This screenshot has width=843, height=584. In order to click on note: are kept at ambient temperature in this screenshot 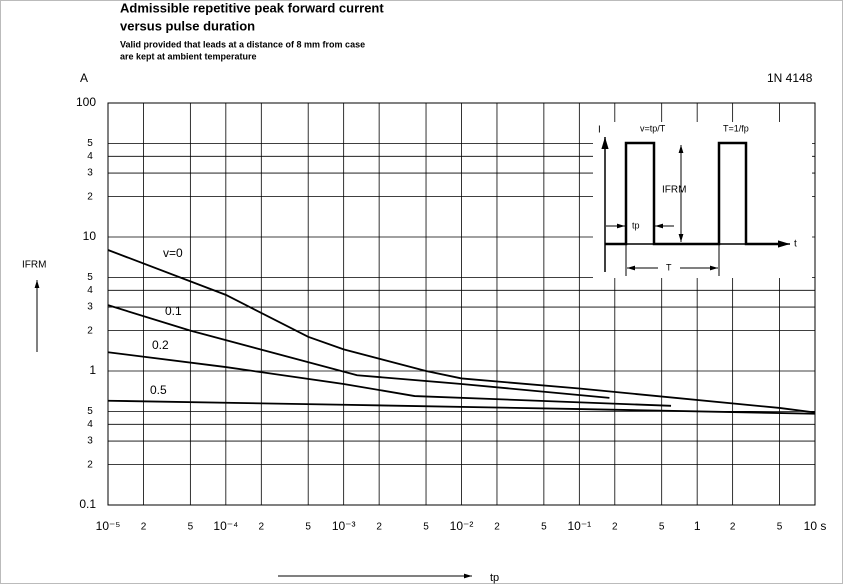, I will do `click(188, 56)`.